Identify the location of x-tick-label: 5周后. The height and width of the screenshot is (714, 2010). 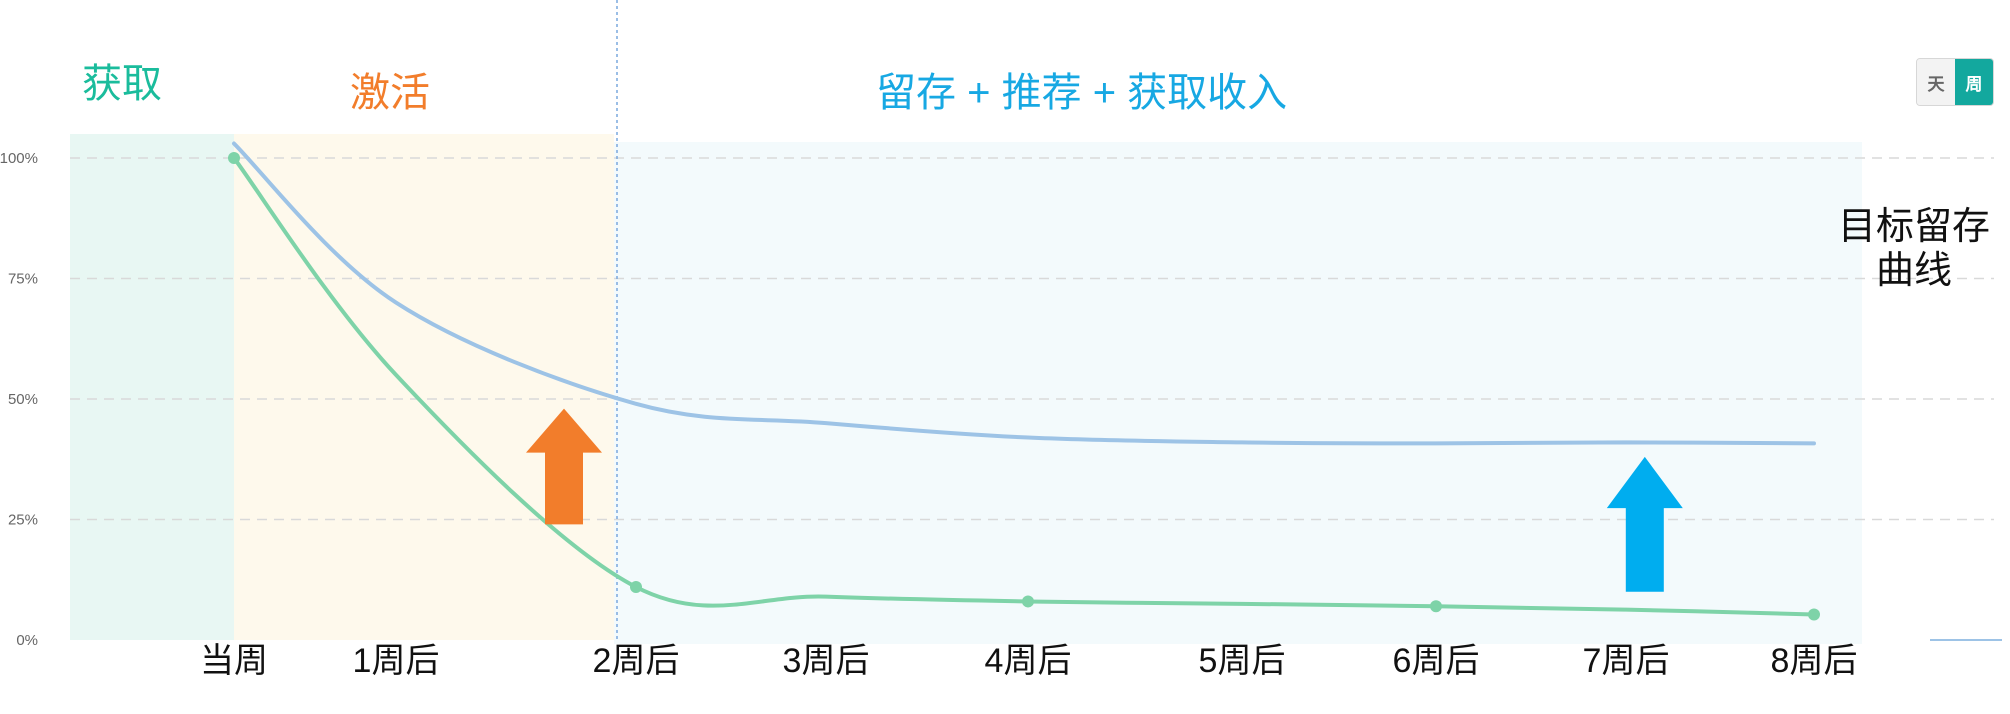
(1242, 661).